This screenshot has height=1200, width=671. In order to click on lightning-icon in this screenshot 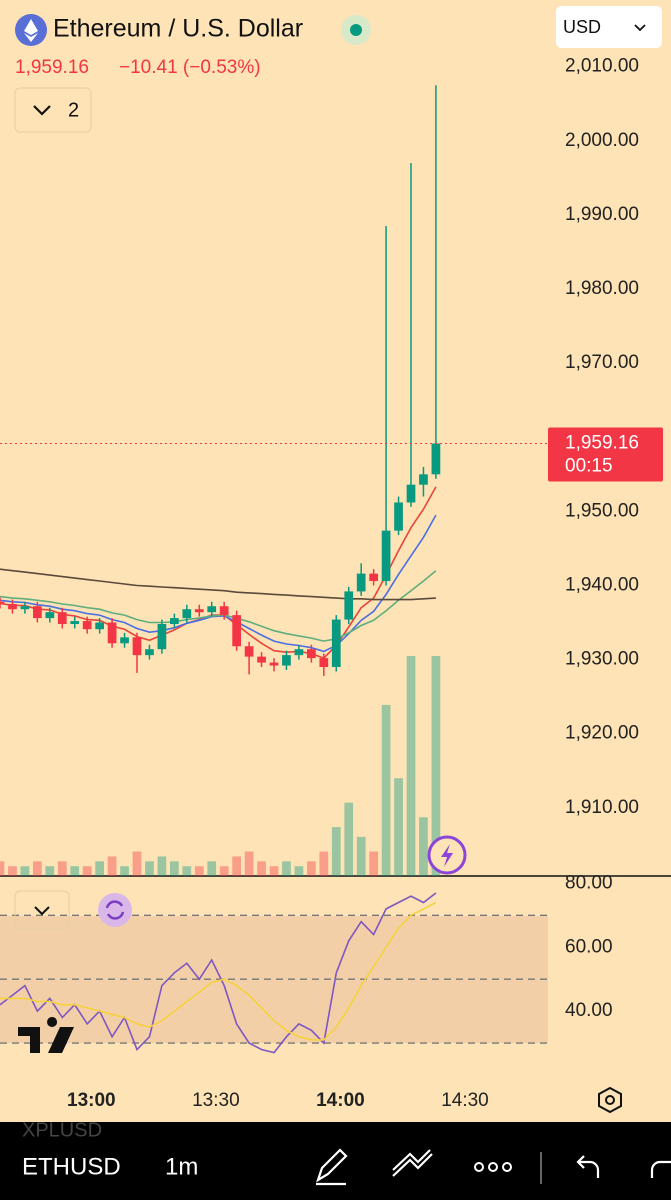, I will do `click(447, 855)`.